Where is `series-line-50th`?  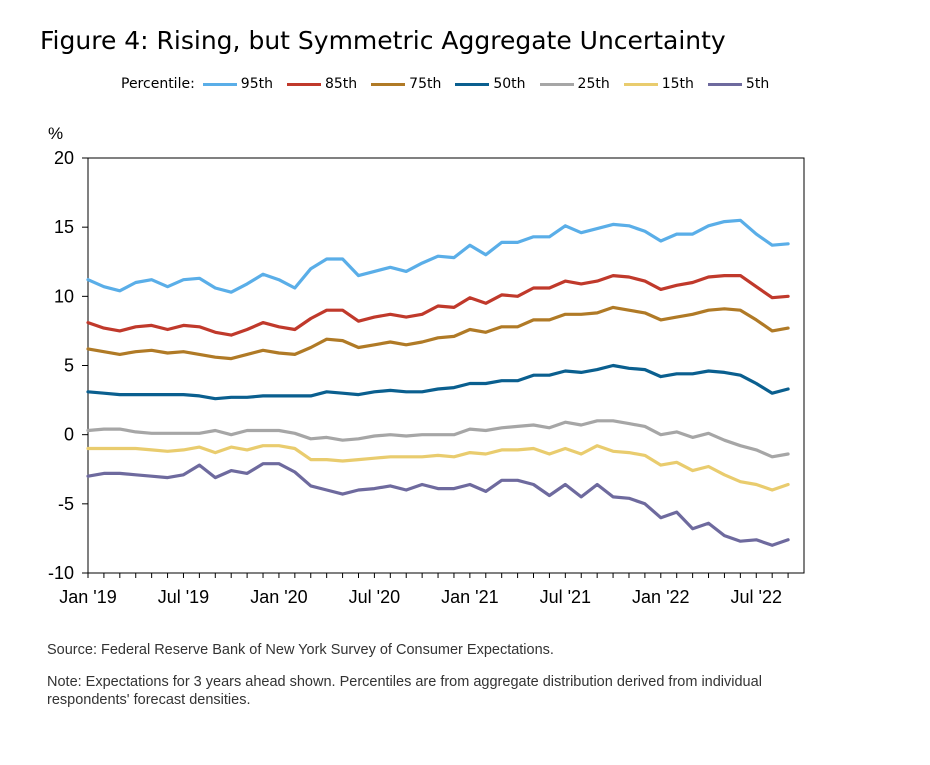 series-line-50th is located at coordinates (438, 382).